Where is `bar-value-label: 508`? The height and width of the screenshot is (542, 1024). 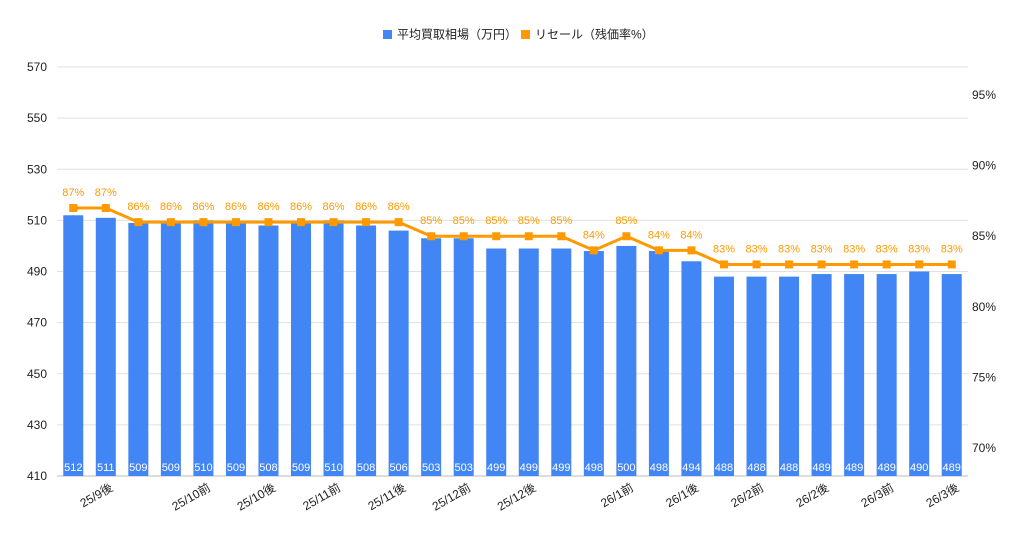
bar-value-label: 508 is located at coordinates (268, 468).